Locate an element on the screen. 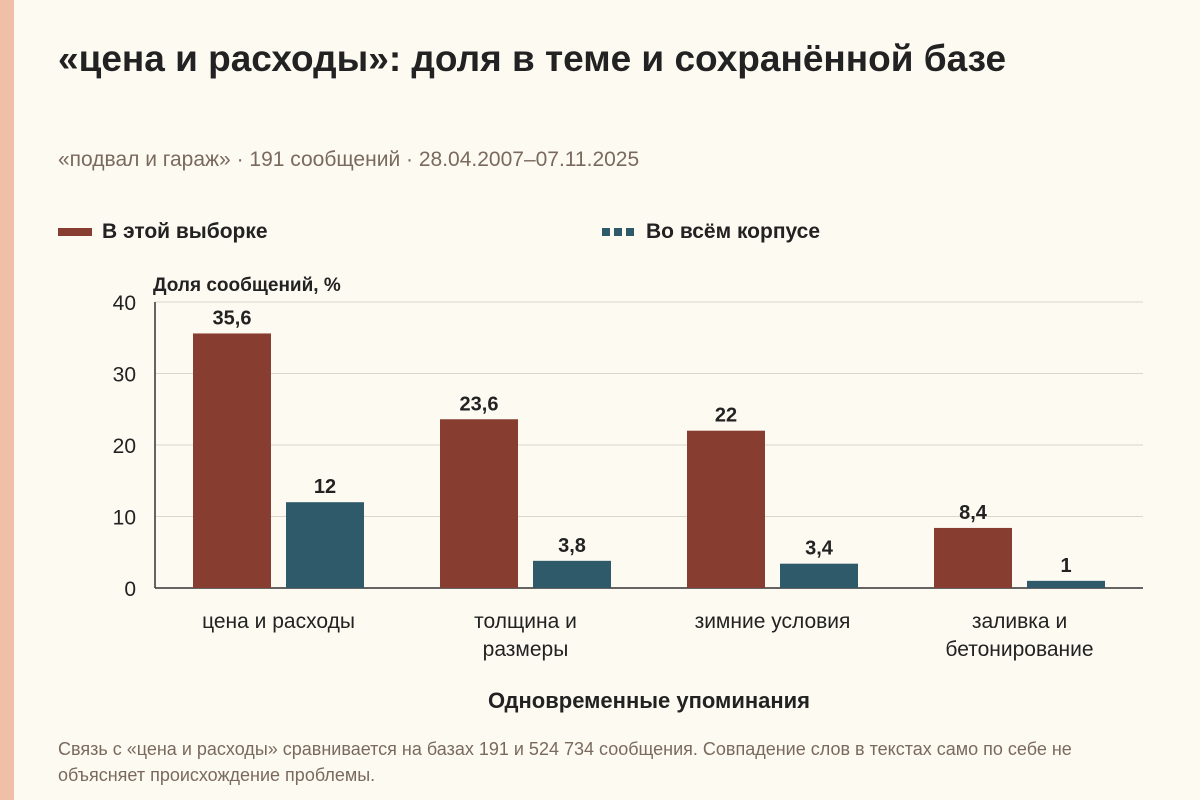 This screenshot has height=800, width=1200. y-tick-label: 0 is located at coordinates (130, 589).